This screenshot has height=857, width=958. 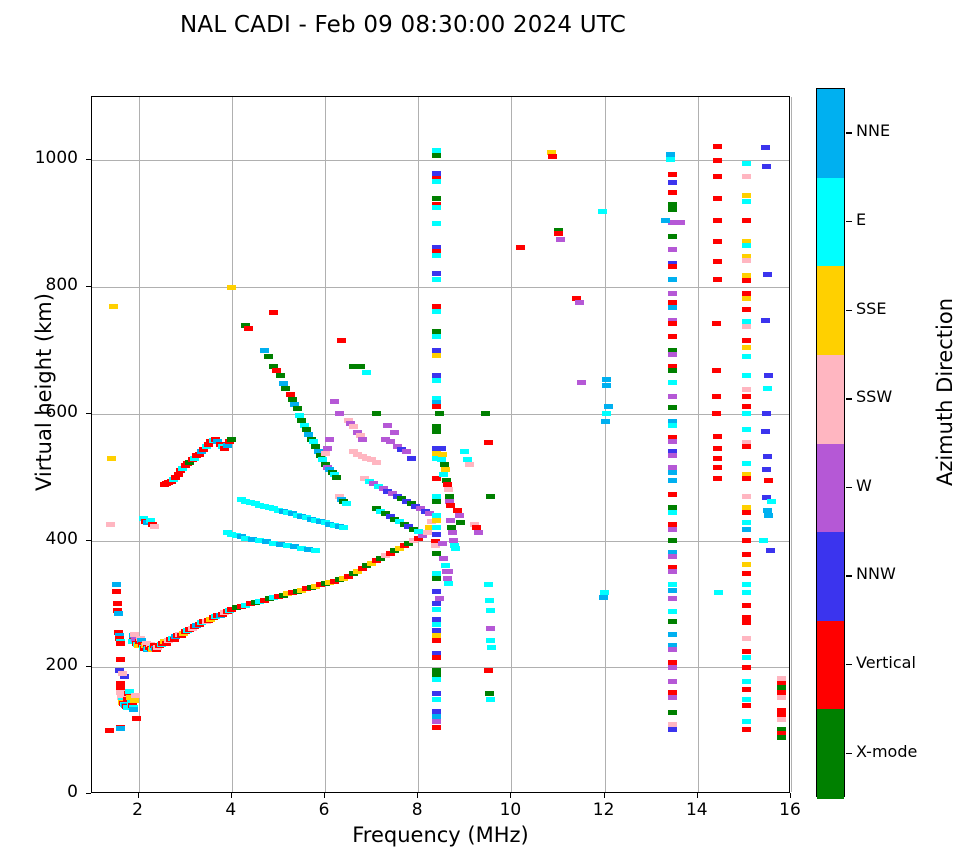 What do you see at coordinates (830, 488) in the screenshot?
I see `colorbar-segment-w` at bounding box center [830, 488].